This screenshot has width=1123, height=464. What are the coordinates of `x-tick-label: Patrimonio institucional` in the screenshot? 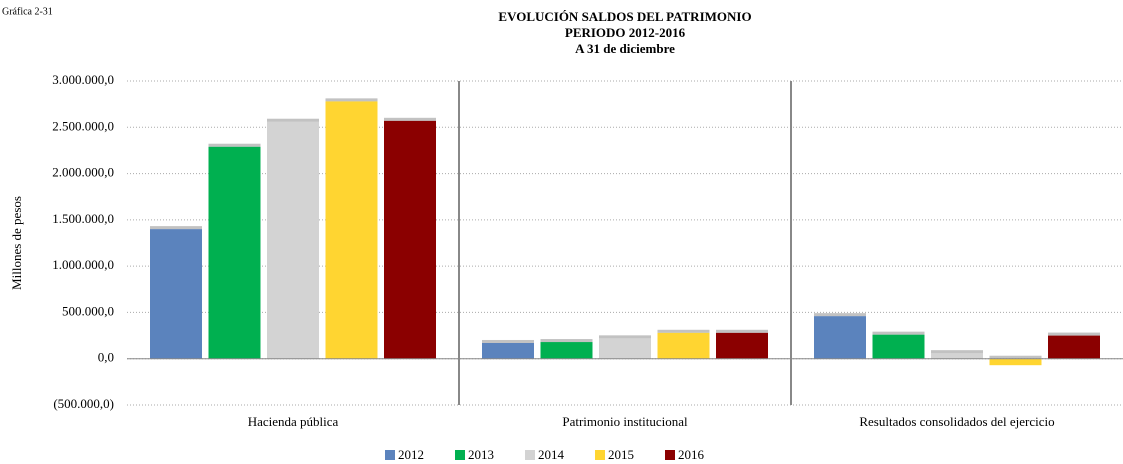 It's located at (625, 421).